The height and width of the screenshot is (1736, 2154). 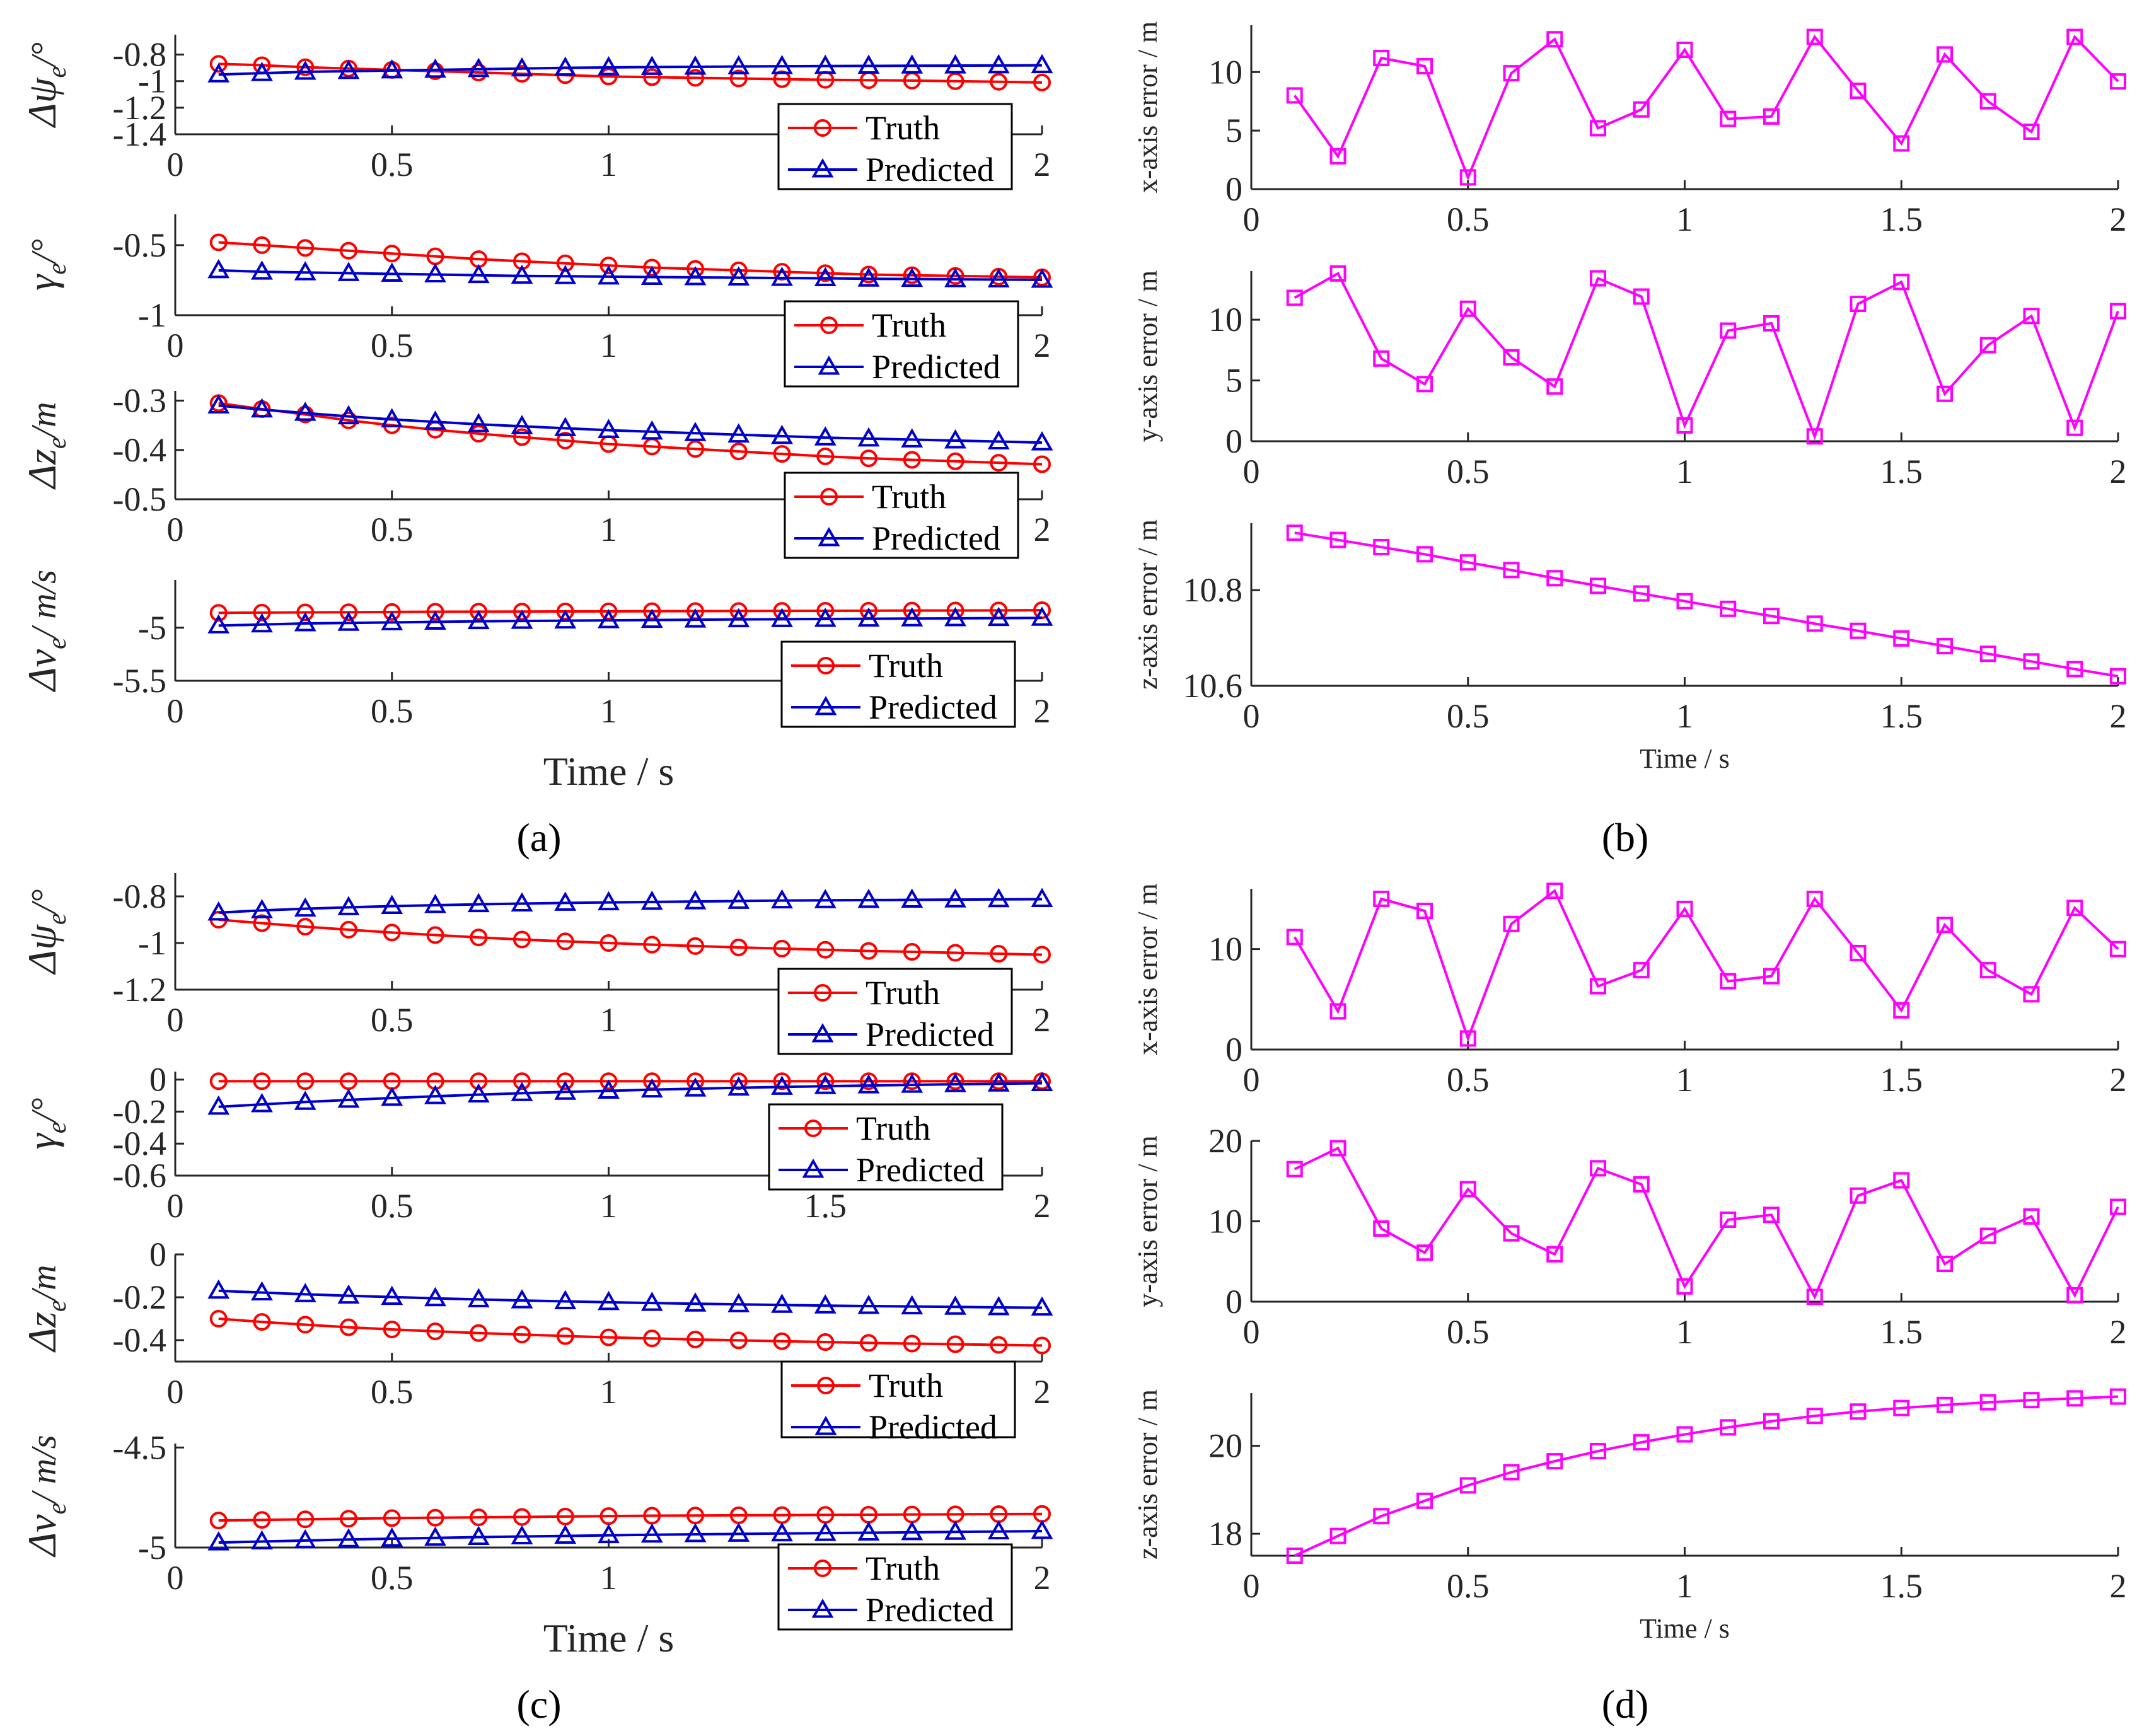 I want to click on y-tick-label: 10, so click(x=1225, y=320).